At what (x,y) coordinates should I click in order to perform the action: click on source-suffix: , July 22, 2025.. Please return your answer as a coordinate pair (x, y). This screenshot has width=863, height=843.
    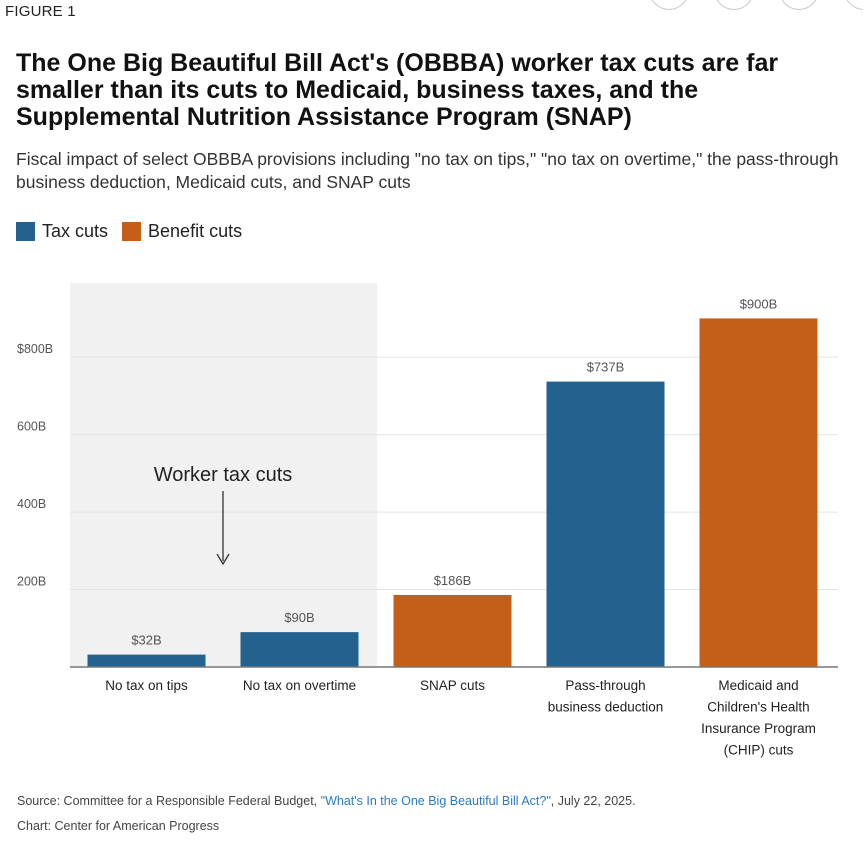
    Looking at the image, I should click on (593, 801).